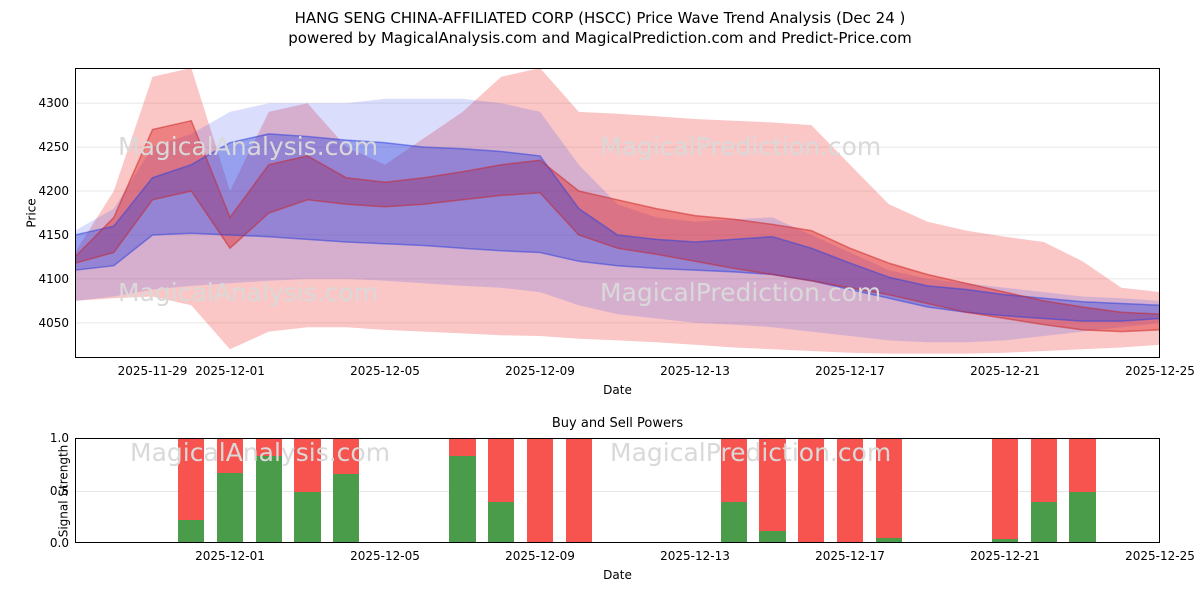 The image size is (1200, 600). Describe the element at coordinates (850, 371) in the screenshot. I see `price-x-tick: 2025-12-17` at that location.